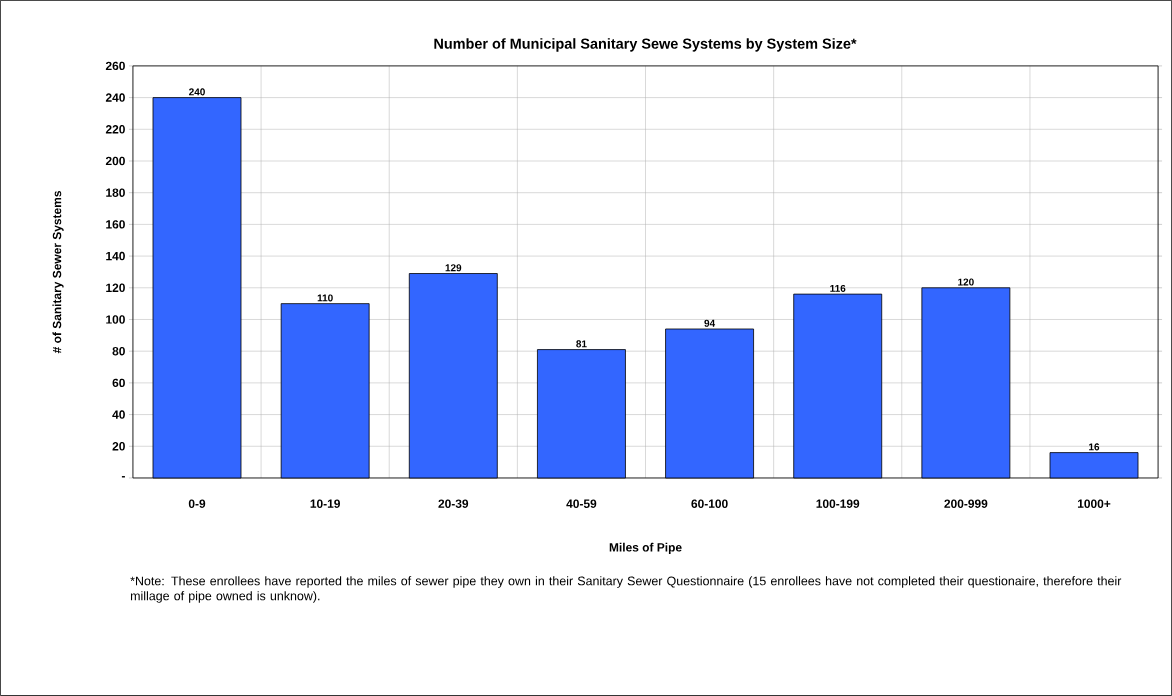 The width and height of the screenshot is (1172, 696). What do you see at coordinates (710, 323) in the screenshot?
I see `data-label: 94` at bounding box center [710, 323].